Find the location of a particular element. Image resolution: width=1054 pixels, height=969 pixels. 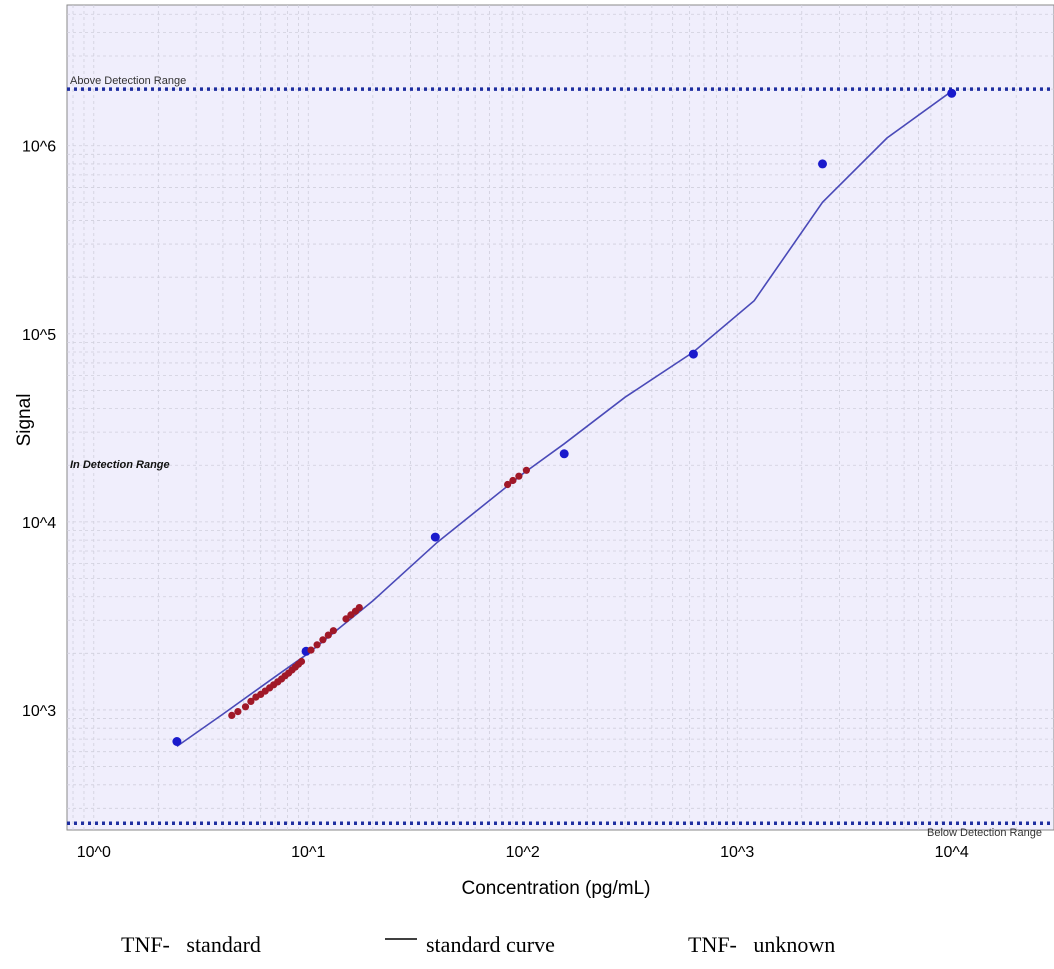

x-axis-title: Concentration (pg/mL) is located at coordinates (555, 888).